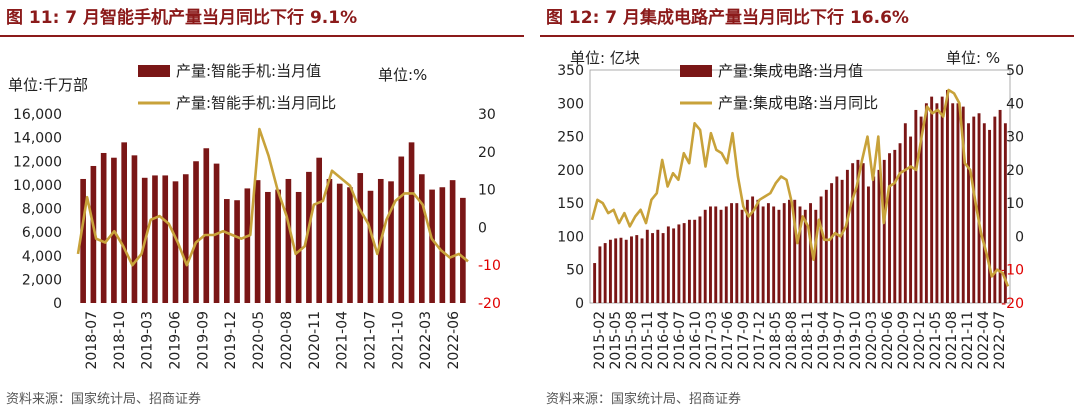  Describe the element at coordinates (712, 340) in the screenshot. I see `x-tick-label: 2017-03` at that location.